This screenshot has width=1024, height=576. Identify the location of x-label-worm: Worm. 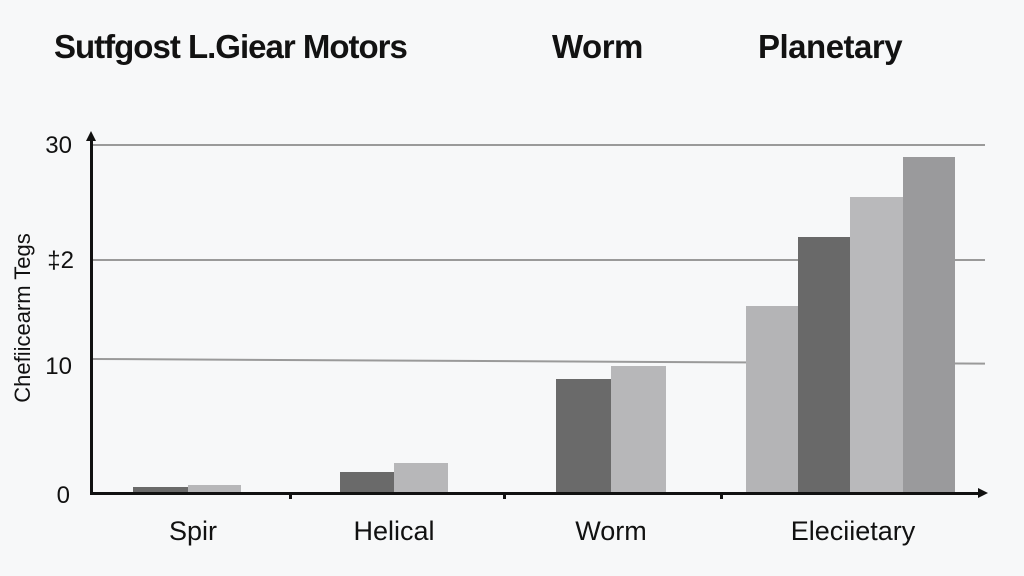
(611, 531).